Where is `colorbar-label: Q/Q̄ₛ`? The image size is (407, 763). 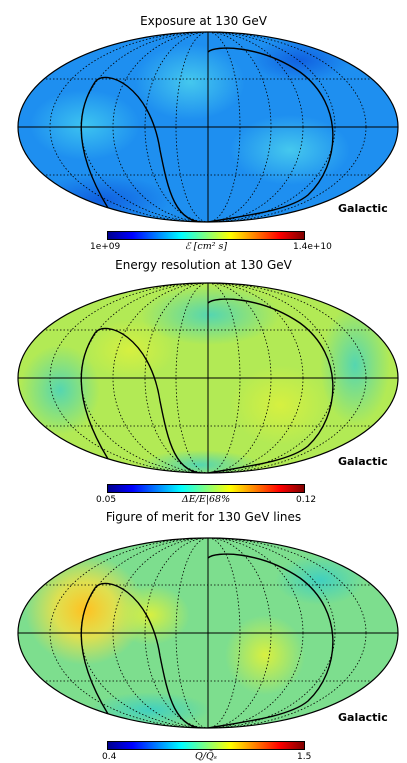
colorbar-label: Q/Q̄ₛ is located at coordinates (206, 756).